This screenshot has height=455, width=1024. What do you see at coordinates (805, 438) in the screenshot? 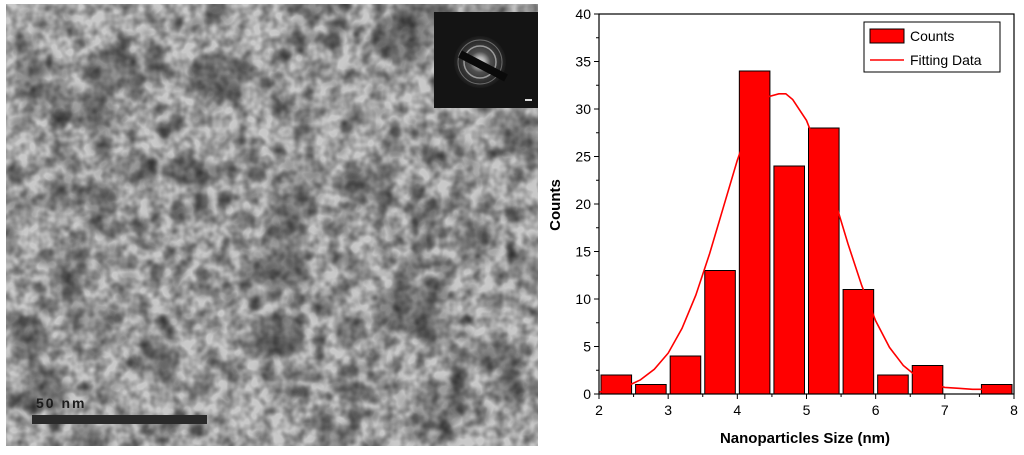
I see `x-axis-label: Nanoparticles Size (nm)` at bounding box center [805, 438].